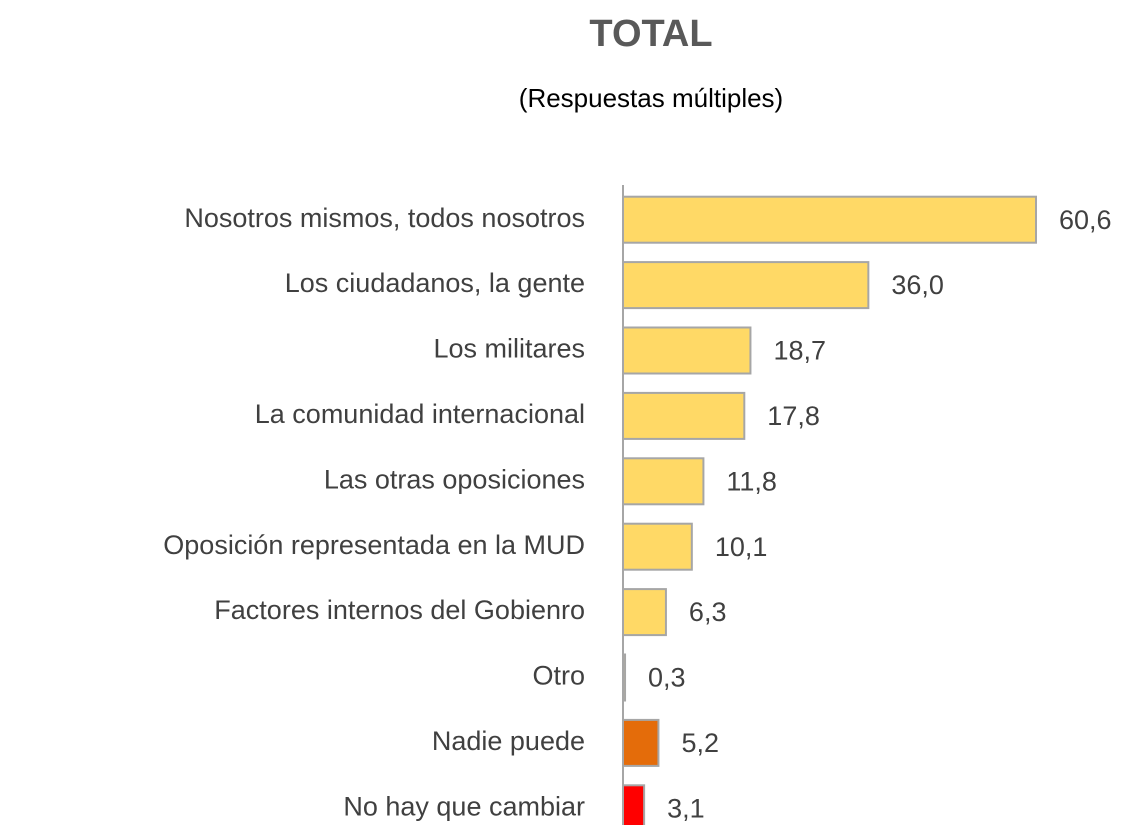 The width and height of the screenshot is (1133, 825). What do you see at coordinates (741, 547) in the screenshot?
I see `value-label: 10,1` at bounding box center [741, 547].